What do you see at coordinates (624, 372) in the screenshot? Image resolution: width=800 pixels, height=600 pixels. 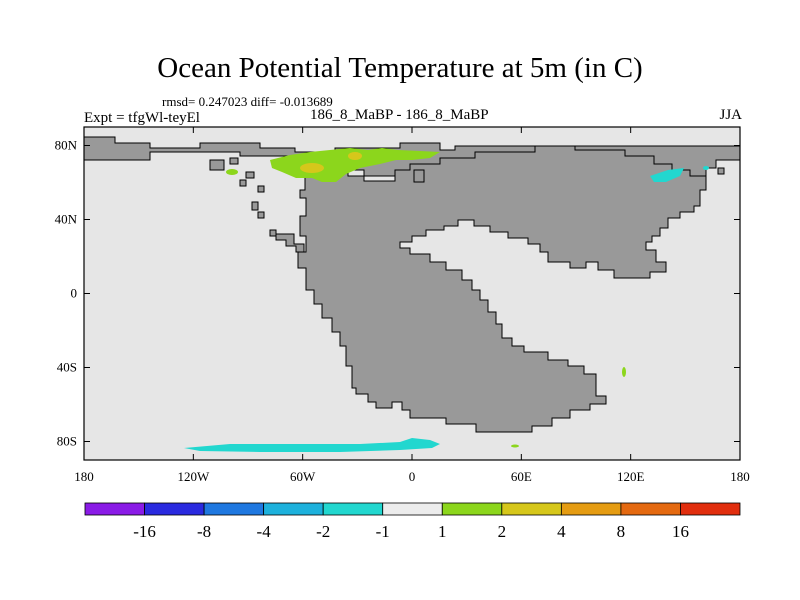 I see `warm-anomaly-south` at bounding box center [624, 372].